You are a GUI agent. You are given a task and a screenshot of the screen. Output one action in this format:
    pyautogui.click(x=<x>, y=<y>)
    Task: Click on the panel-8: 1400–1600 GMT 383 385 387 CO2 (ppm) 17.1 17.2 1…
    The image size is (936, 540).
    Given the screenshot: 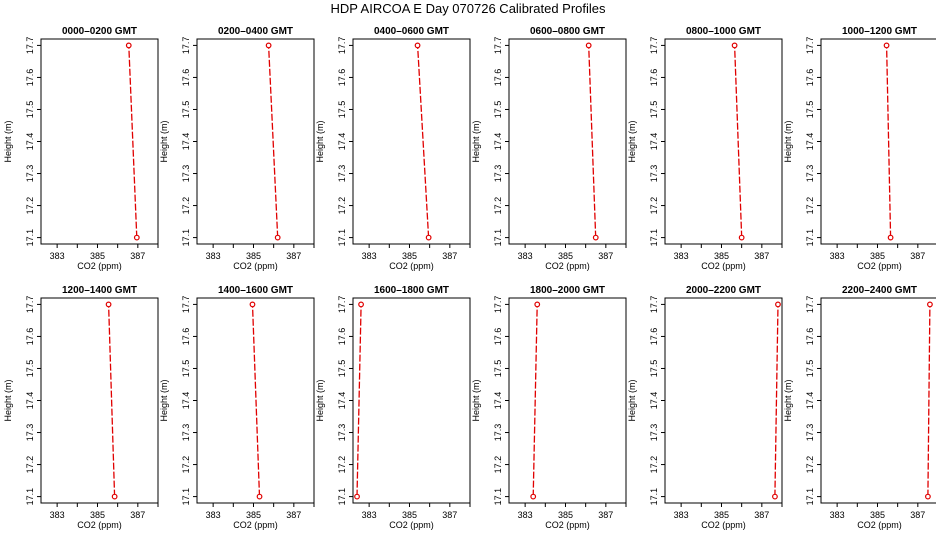 What is the action you would take?
    pyautogui.click(x=237, y=407)
    